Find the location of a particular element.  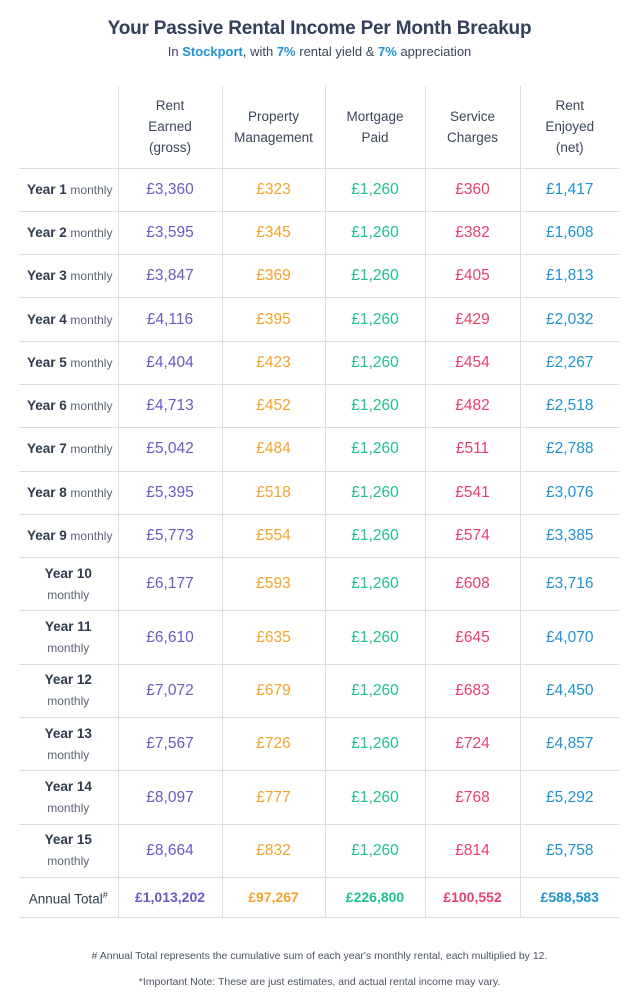

rent-earned-cell: £5,395 is located at coordinates (170, 492).